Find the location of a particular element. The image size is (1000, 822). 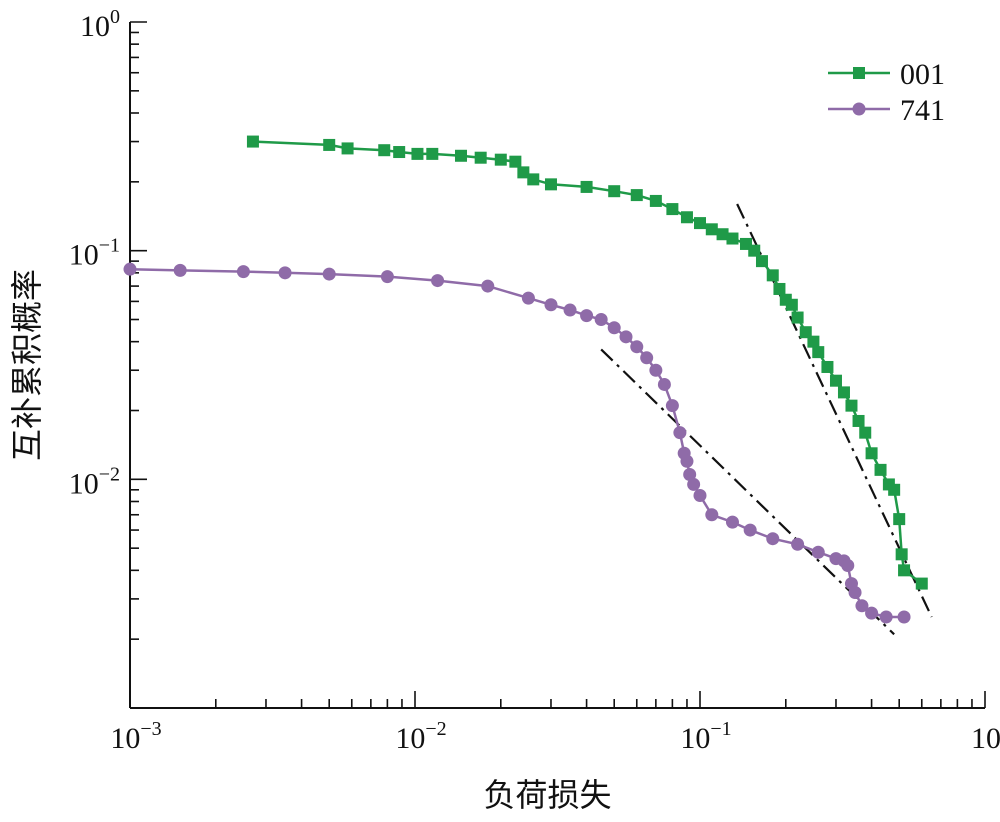

y-tick-label: 10⁻¹ is located at coordinates (94, 253).